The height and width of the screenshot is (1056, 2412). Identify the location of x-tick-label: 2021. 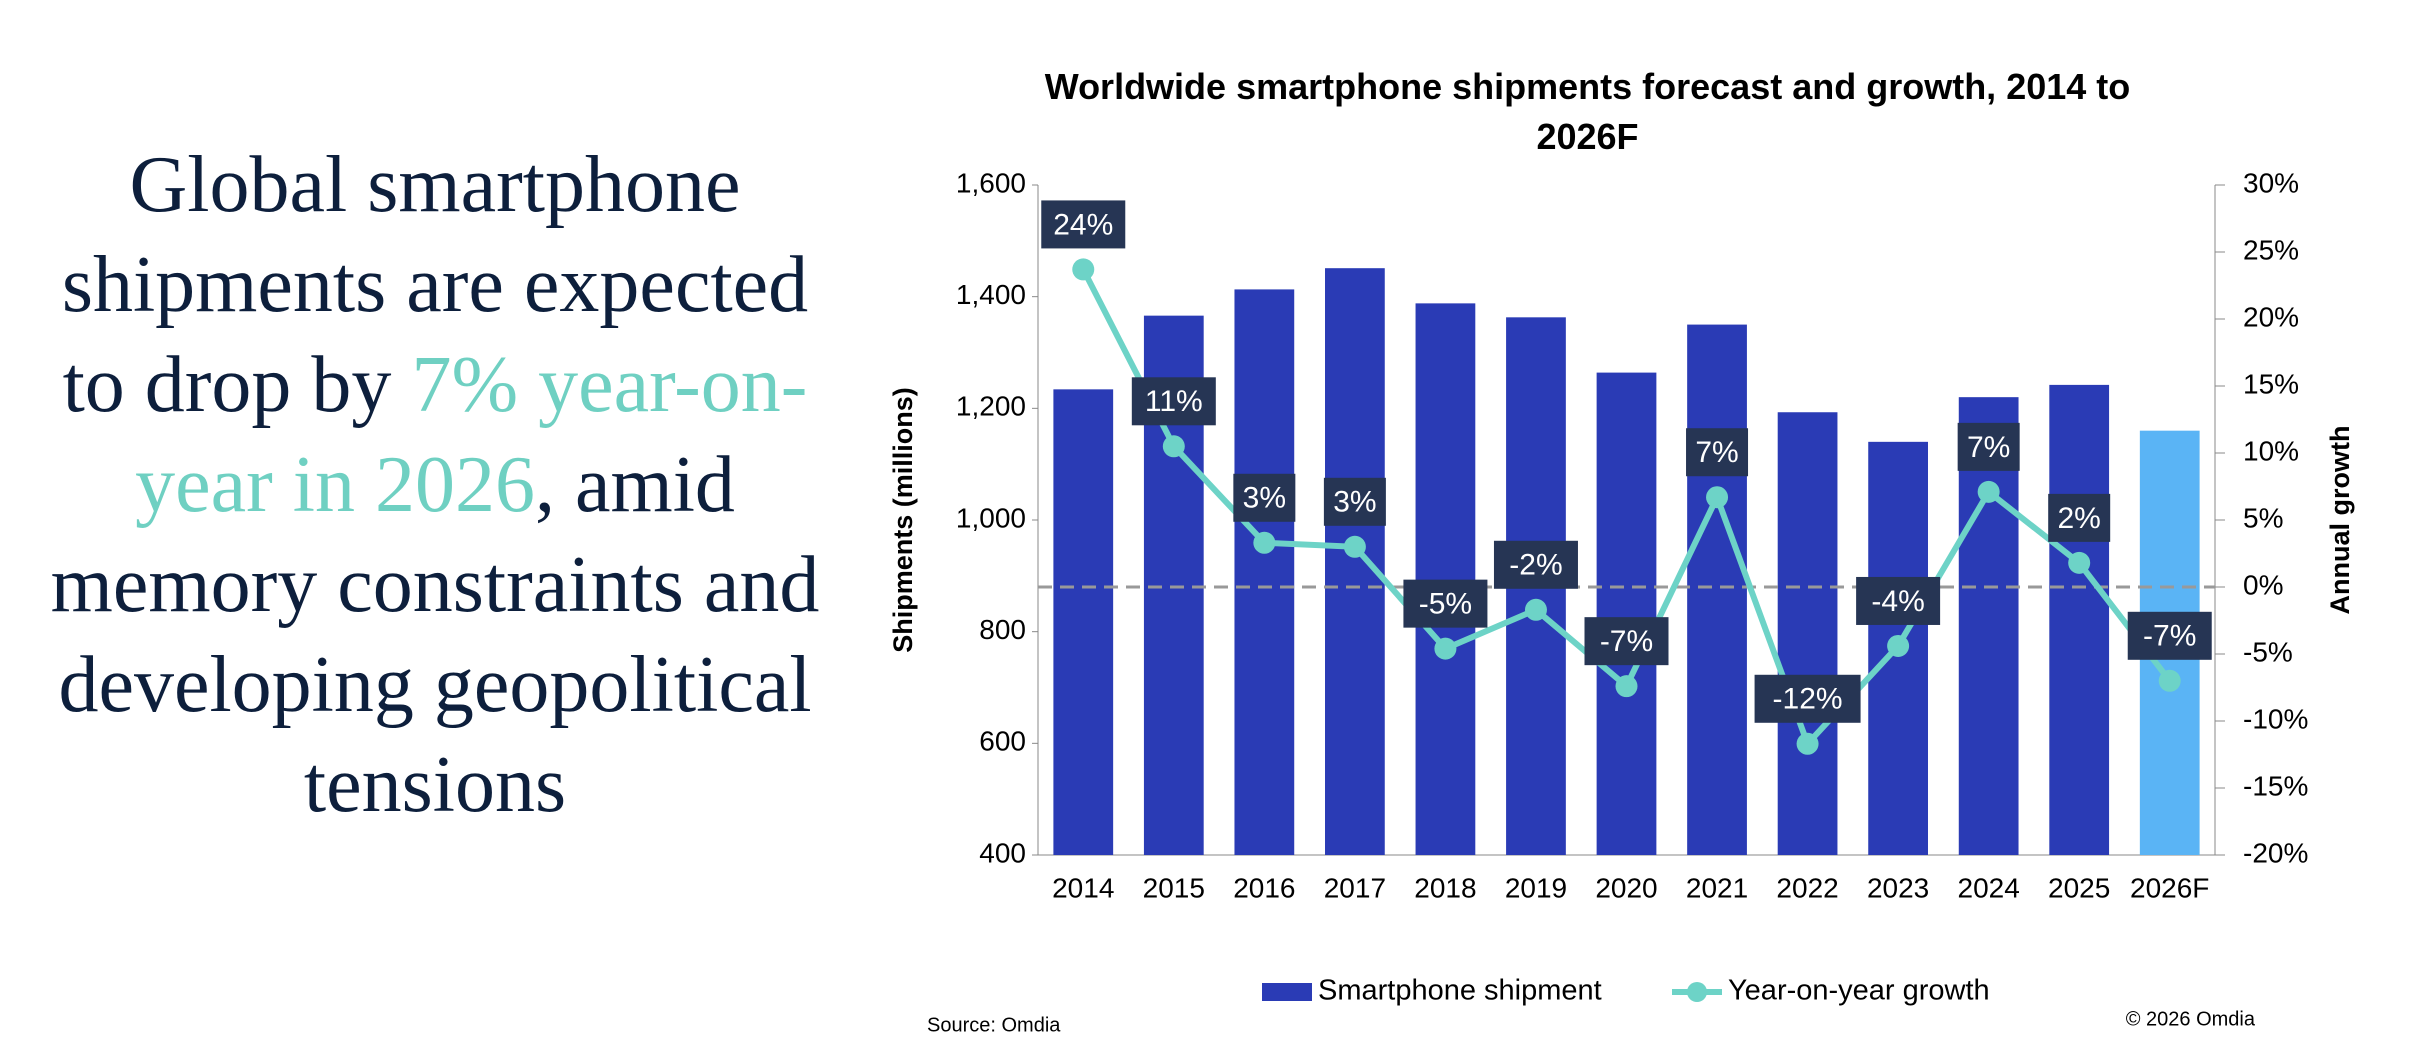
(1717, 887).